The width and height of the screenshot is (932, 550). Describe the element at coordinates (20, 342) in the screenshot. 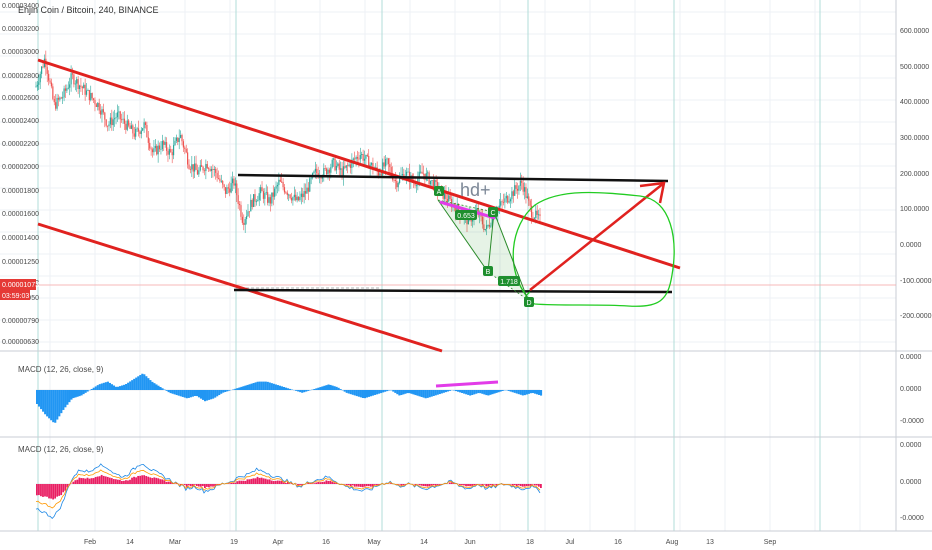

I see `left-tick-label: 0.00000630` at that location.